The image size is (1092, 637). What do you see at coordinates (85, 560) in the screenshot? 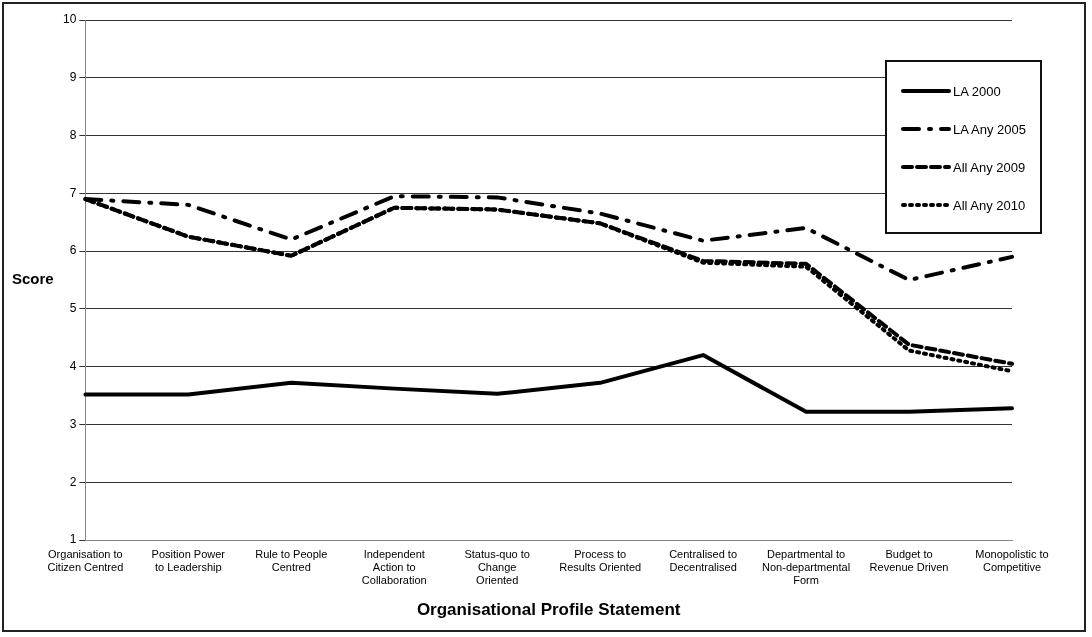
I see `x-tick-label: Organisation to Citizen Centred` at bounding box center [85, 560].